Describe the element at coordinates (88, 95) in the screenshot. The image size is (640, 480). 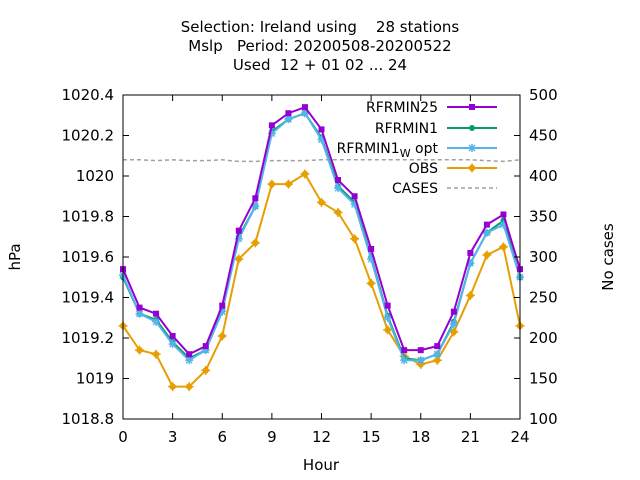
I see `y-tick-label: 1020.4` at that location.